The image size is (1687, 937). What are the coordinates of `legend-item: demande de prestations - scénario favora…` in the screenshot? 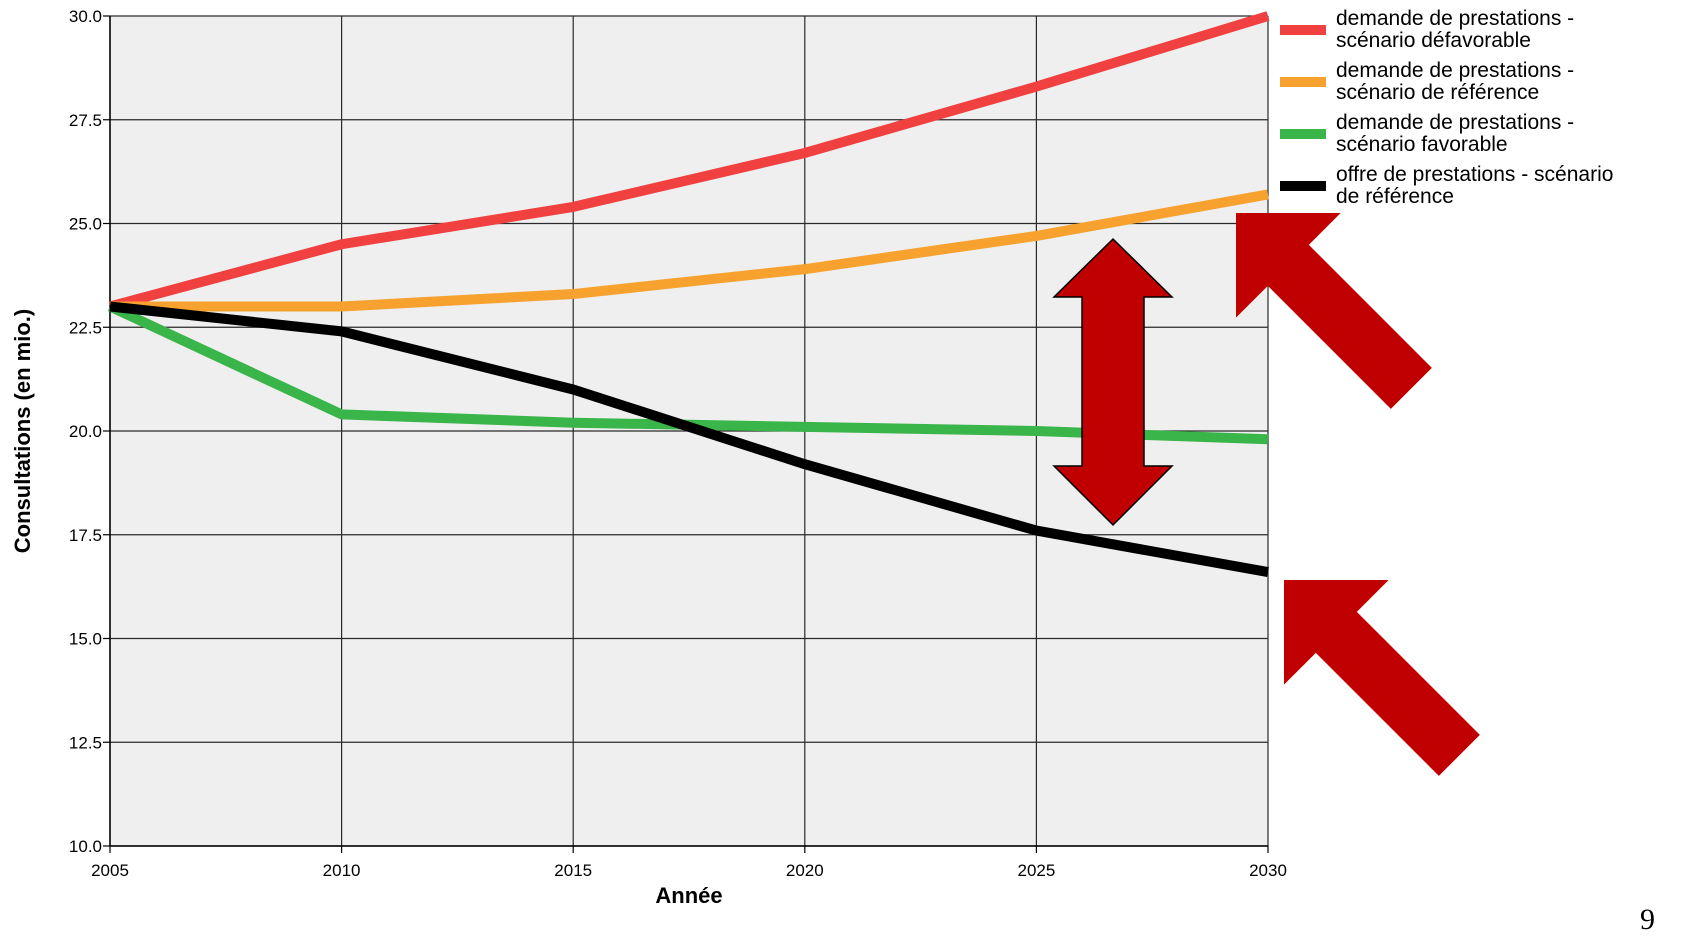 It's located at (1480, 134).